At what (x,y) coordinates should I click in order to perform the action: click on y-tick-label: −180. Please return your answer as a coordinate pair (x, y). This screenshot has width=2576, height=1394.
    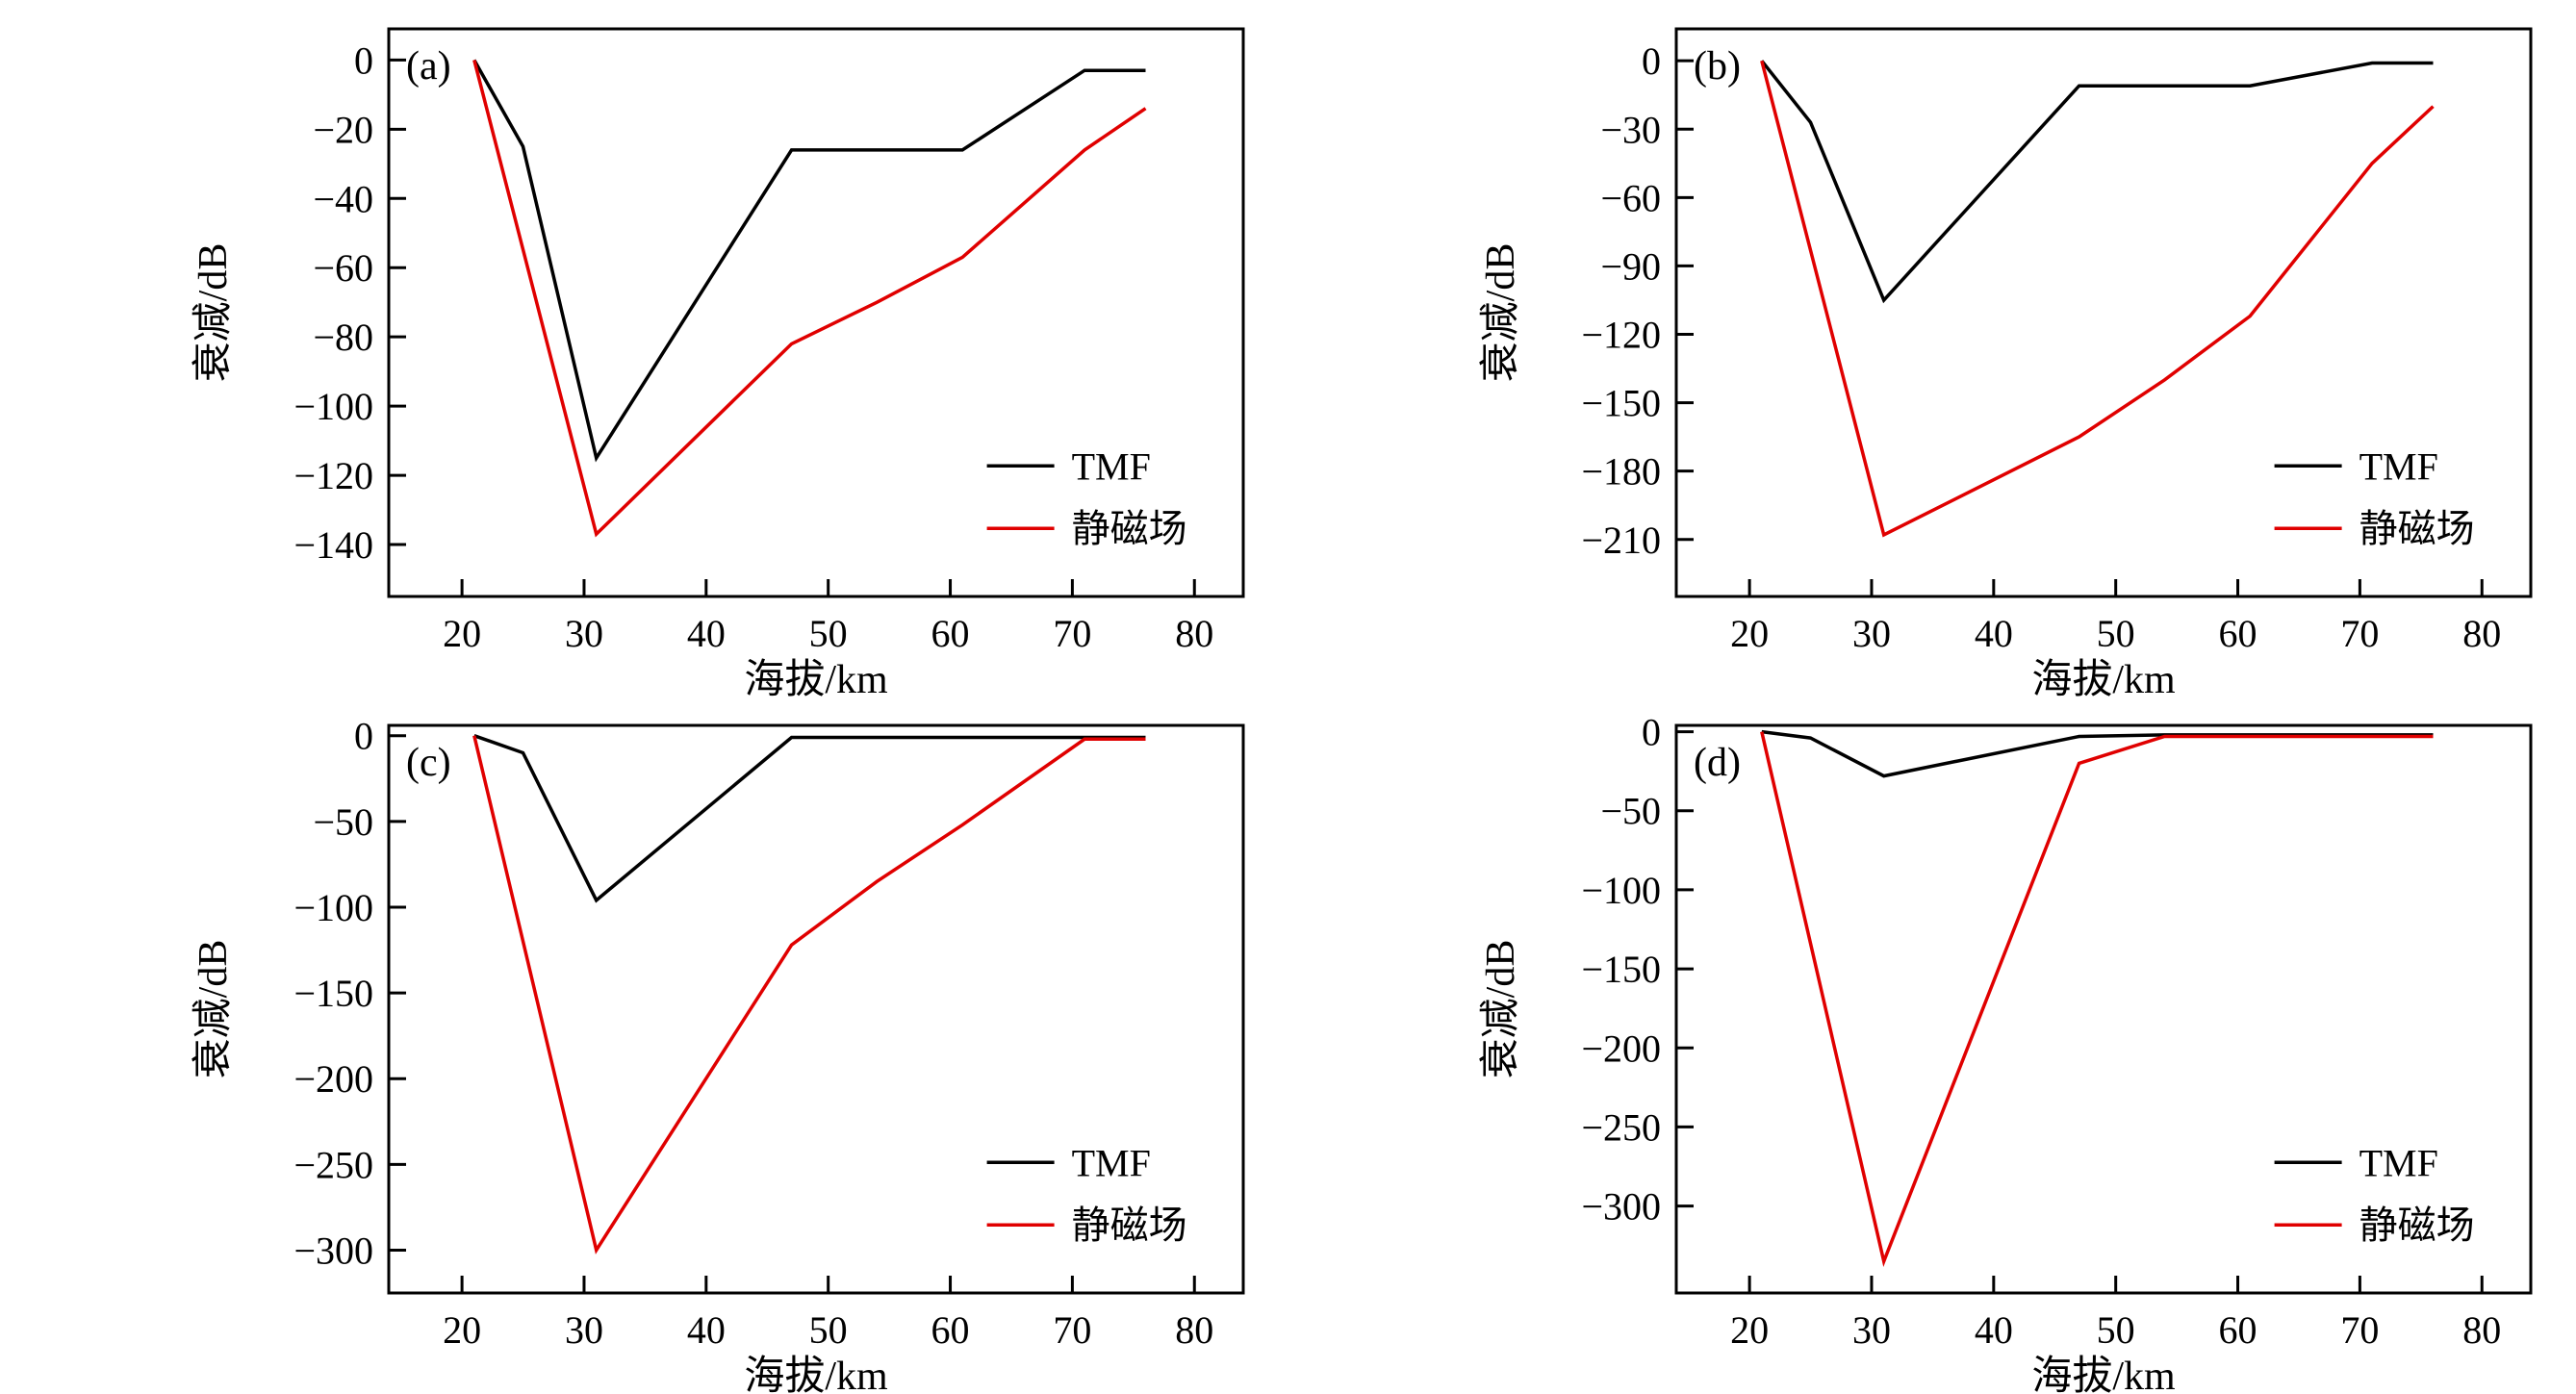
    Looking at the image, I should click on (1621, 472).